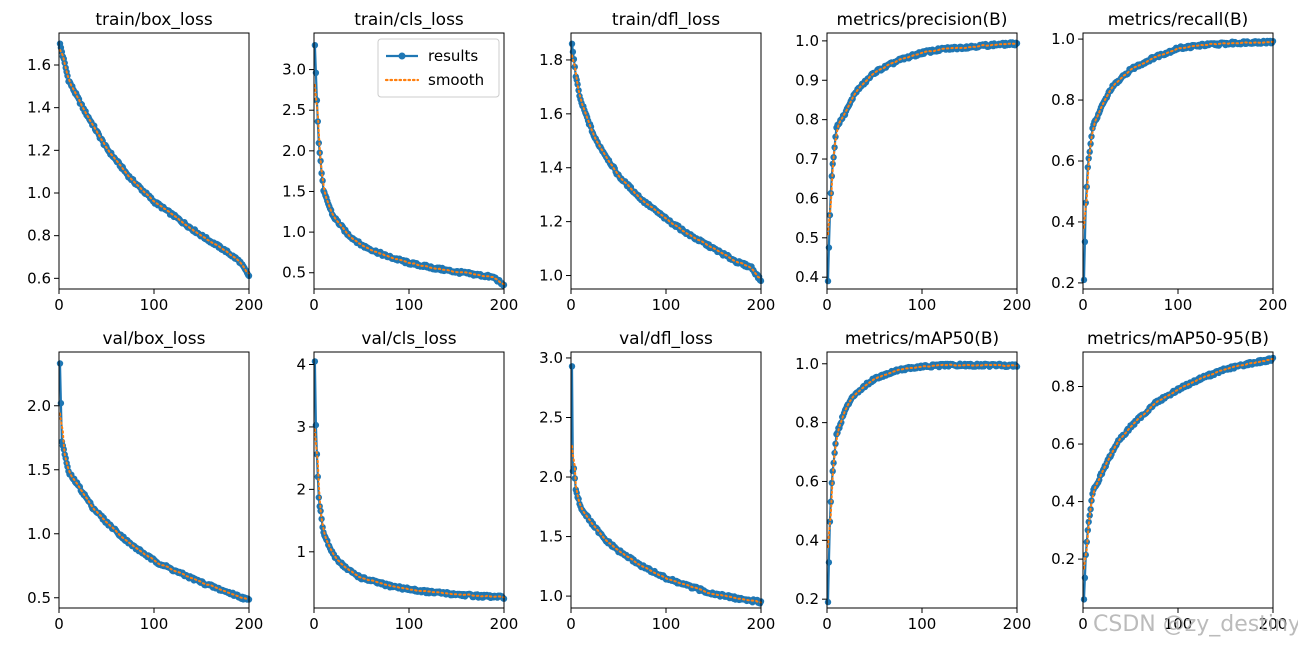  What do you see at coordinates (154, 20) in the screenshot?
I see `panel-title: train/box_loss` at bounding box center [154, 20].